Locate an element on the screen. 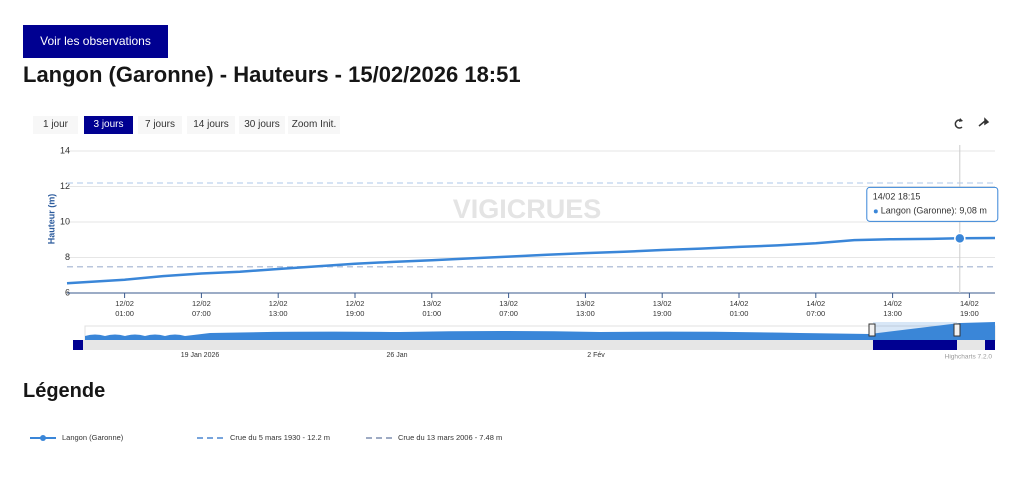 The image size is (1024, 485). x-tick-label: 14/02 01:00 is located at coordinates (739, 308).